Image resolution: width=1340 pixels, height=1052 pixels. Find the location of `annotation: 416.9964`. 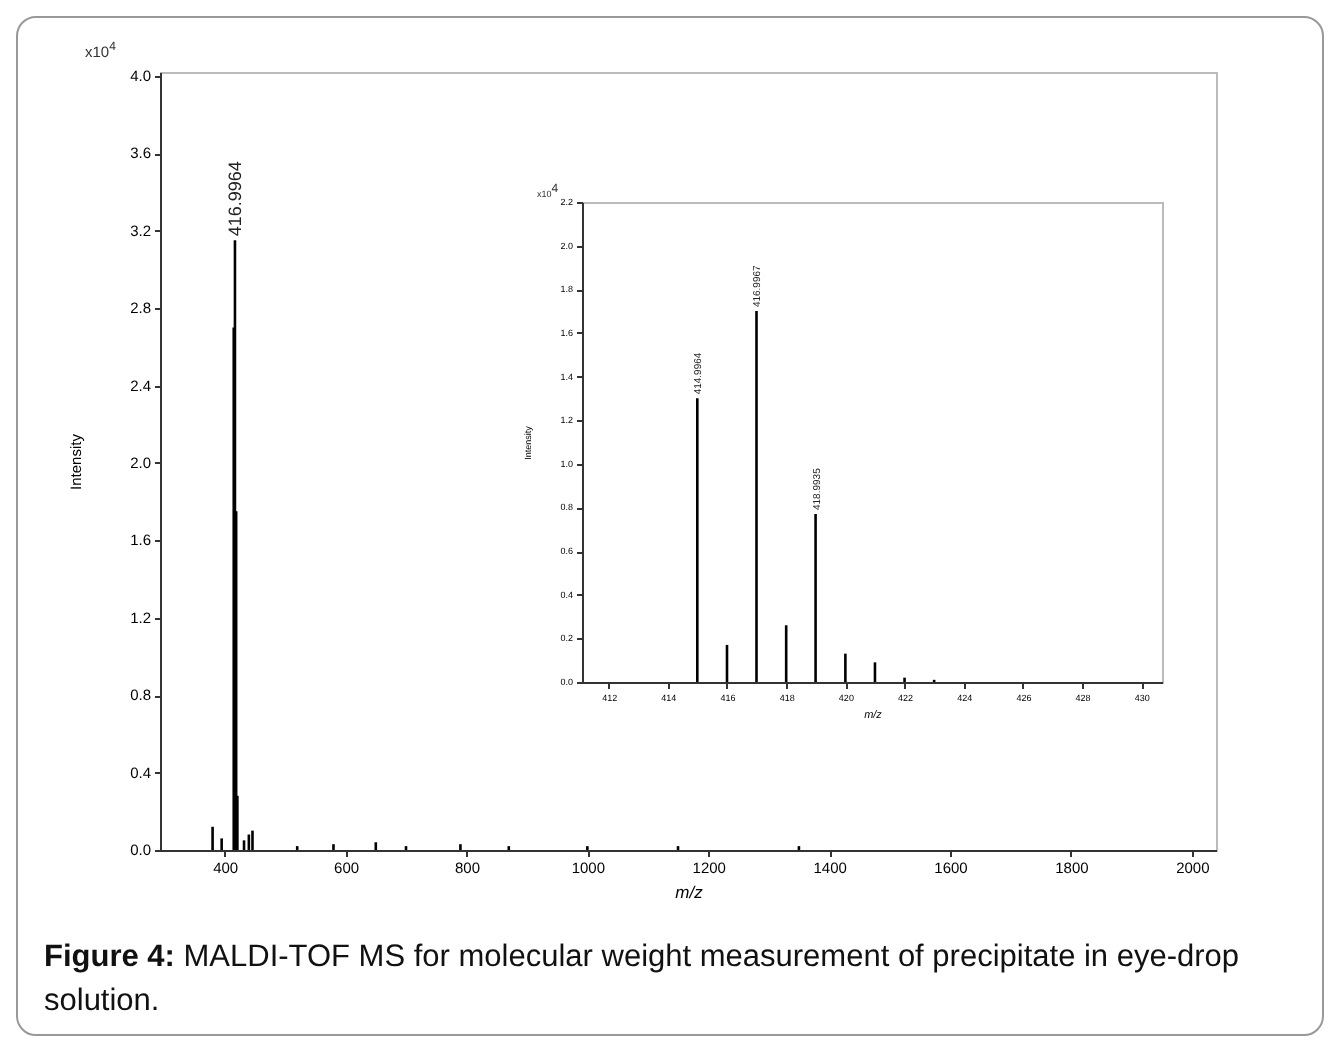

annotation: 416.9964 is located at coordinates (234, 199).